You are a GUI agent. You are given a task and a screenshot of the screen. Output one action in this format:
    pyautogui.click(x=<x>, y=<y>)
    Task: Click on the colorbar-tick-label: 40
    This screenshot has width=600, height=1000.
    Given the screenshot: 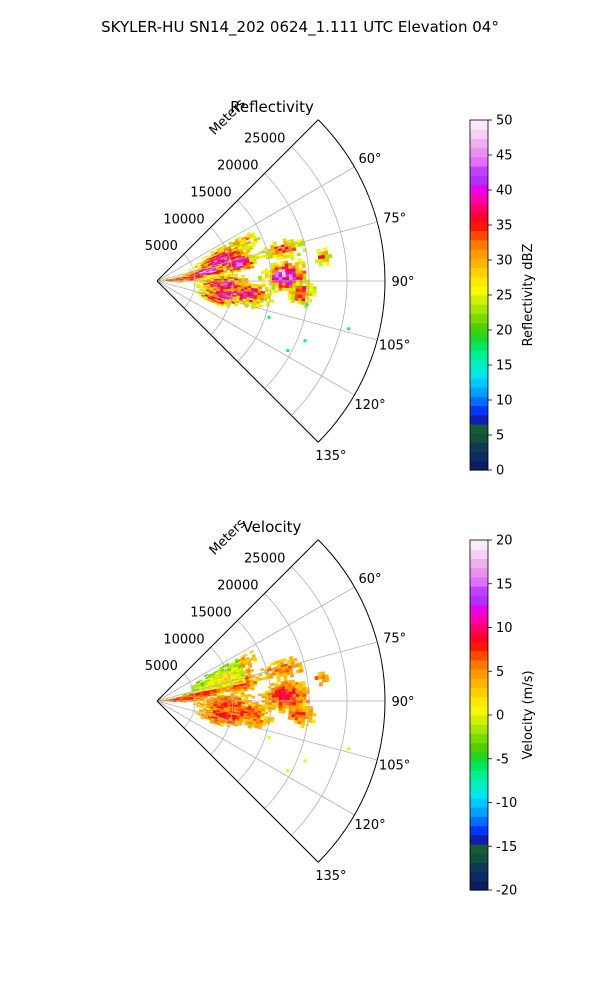 What is the action you would take?
    pyautogui.click(x=504, y=191)
    